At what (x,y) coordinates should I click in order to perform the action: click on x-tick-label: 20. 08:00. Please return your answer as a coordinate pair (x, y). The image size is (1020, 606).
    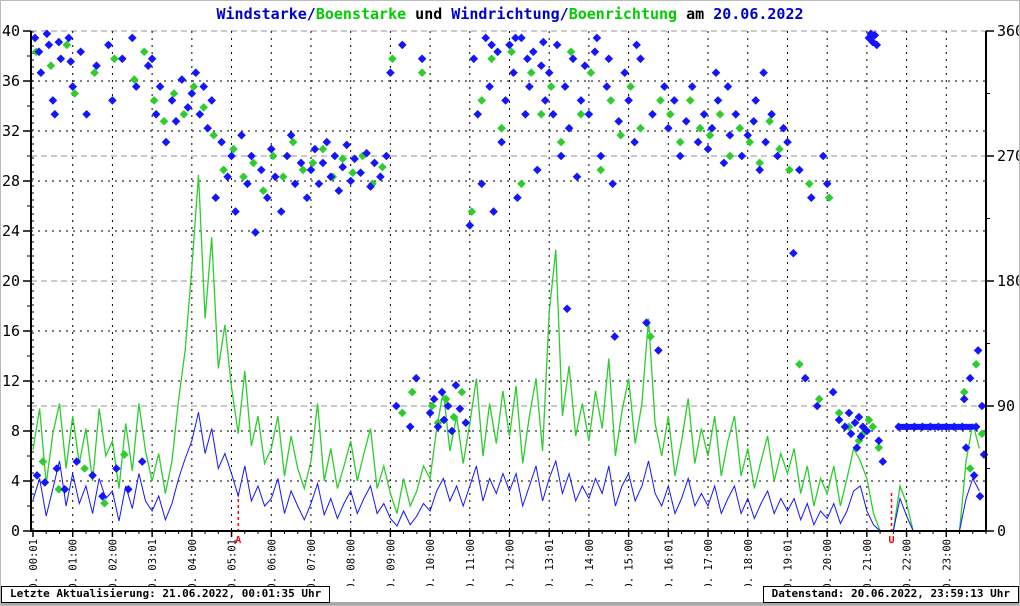
    Looking at the image, I should click on (352, 567).